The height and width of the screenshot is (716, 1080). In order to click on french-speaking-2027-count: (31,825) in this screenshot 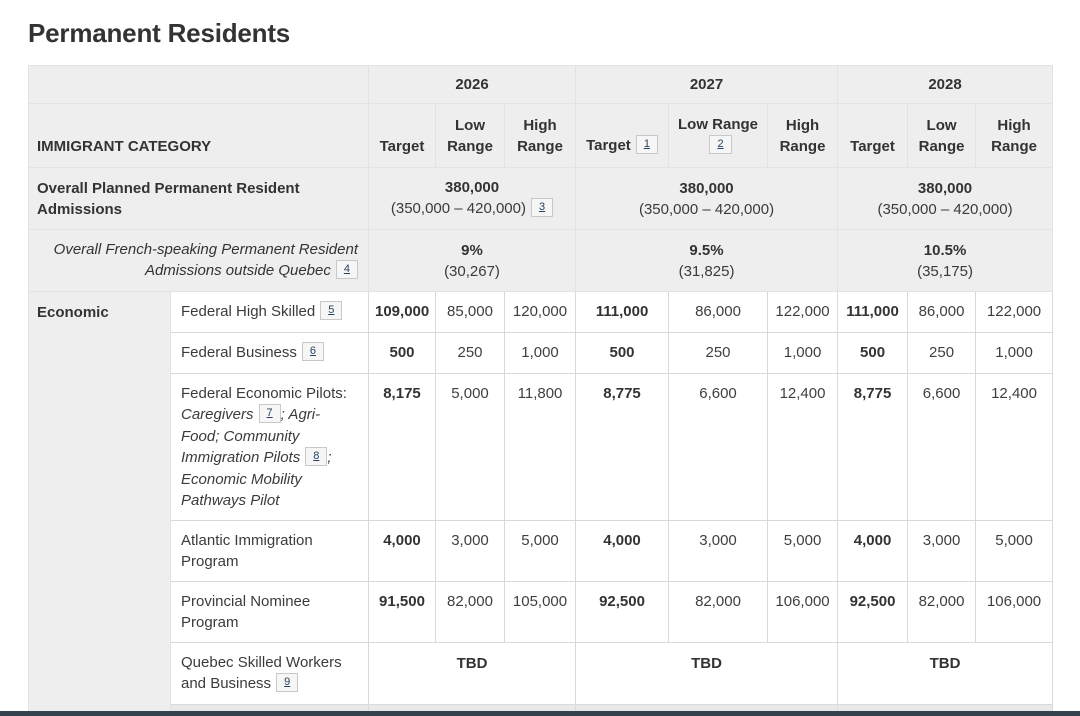, I will do `click(706, 271)`.